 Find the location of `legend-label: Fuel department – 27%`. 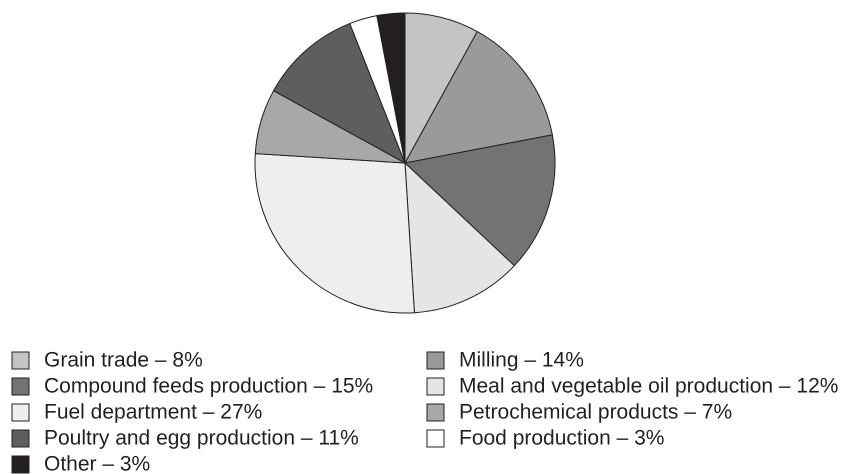

legend-label: Fuel department – 27% is located at coordinates (153, 412).